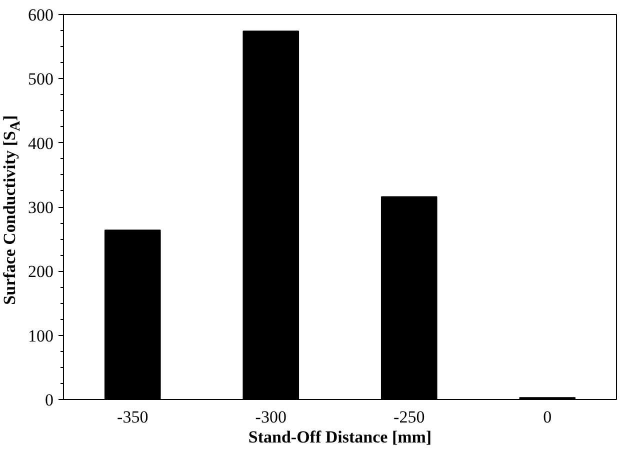  I want to click on y-tick-label: 200, so click(41, 272).